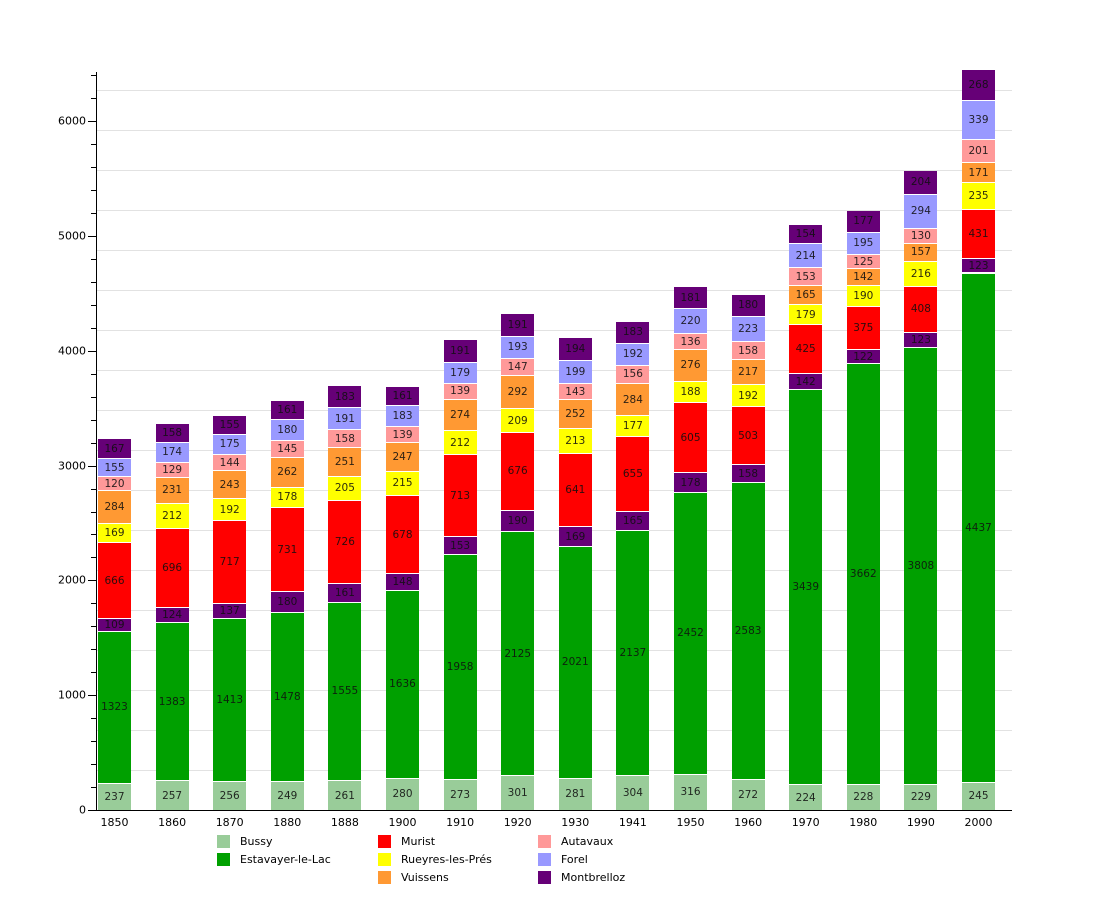 This screenshot has width=1100, height=900. What do you see at coordinates (287, 795) in the screenshot?
I see `bar-segment-bussy: 249` at bounding box center [287, 795].